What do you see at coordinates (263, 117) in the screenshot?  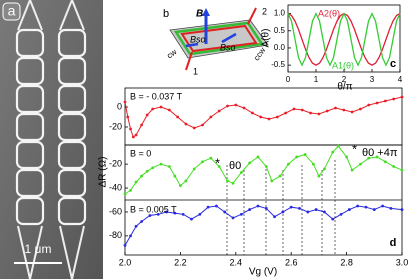 I see `series-line` at bounding box center [263, 117].